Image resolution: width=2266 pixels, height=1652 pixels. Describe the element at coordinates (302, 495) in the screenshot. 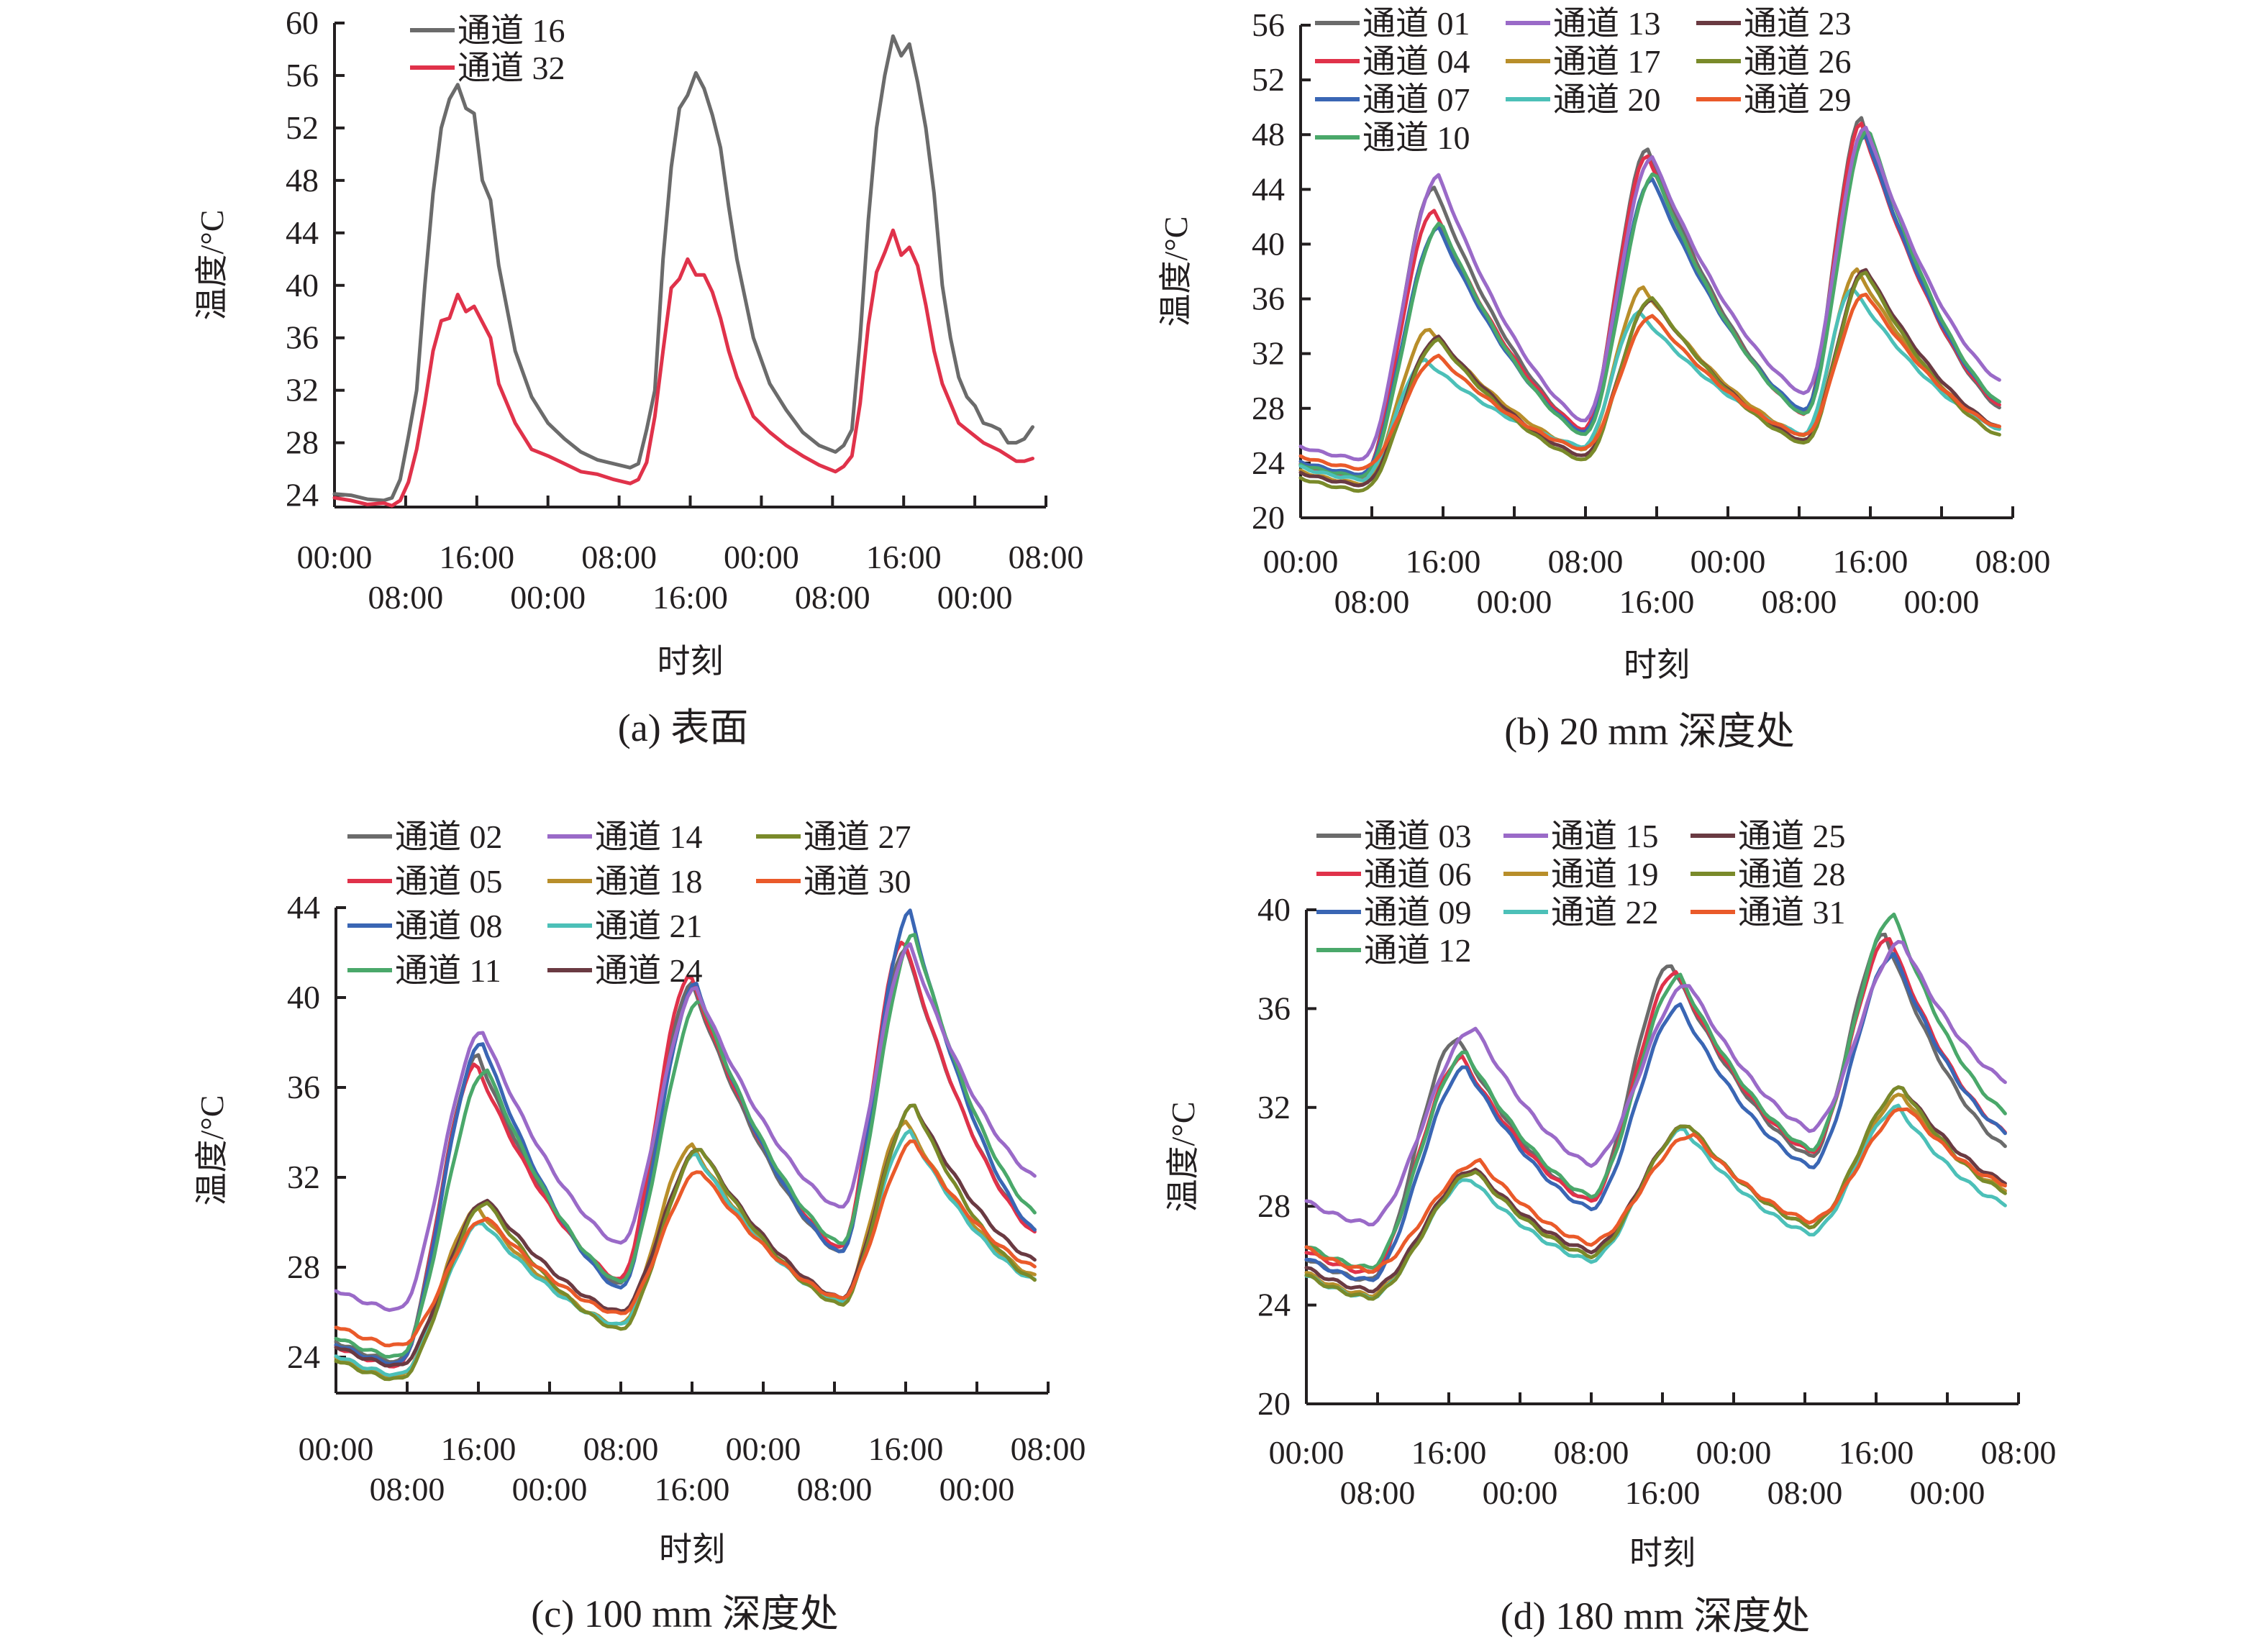

I see `y-tick-label: 24` at that location.